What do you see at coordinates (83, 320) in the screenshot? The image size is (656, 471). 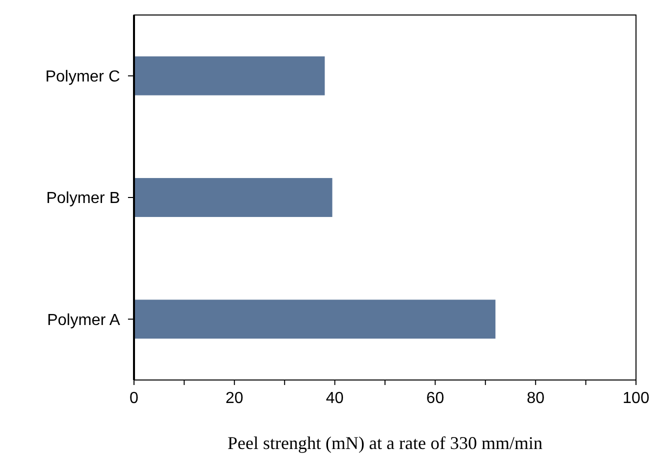 I see `y-tick-label: Polymer A` at bounding box center [83, 320].